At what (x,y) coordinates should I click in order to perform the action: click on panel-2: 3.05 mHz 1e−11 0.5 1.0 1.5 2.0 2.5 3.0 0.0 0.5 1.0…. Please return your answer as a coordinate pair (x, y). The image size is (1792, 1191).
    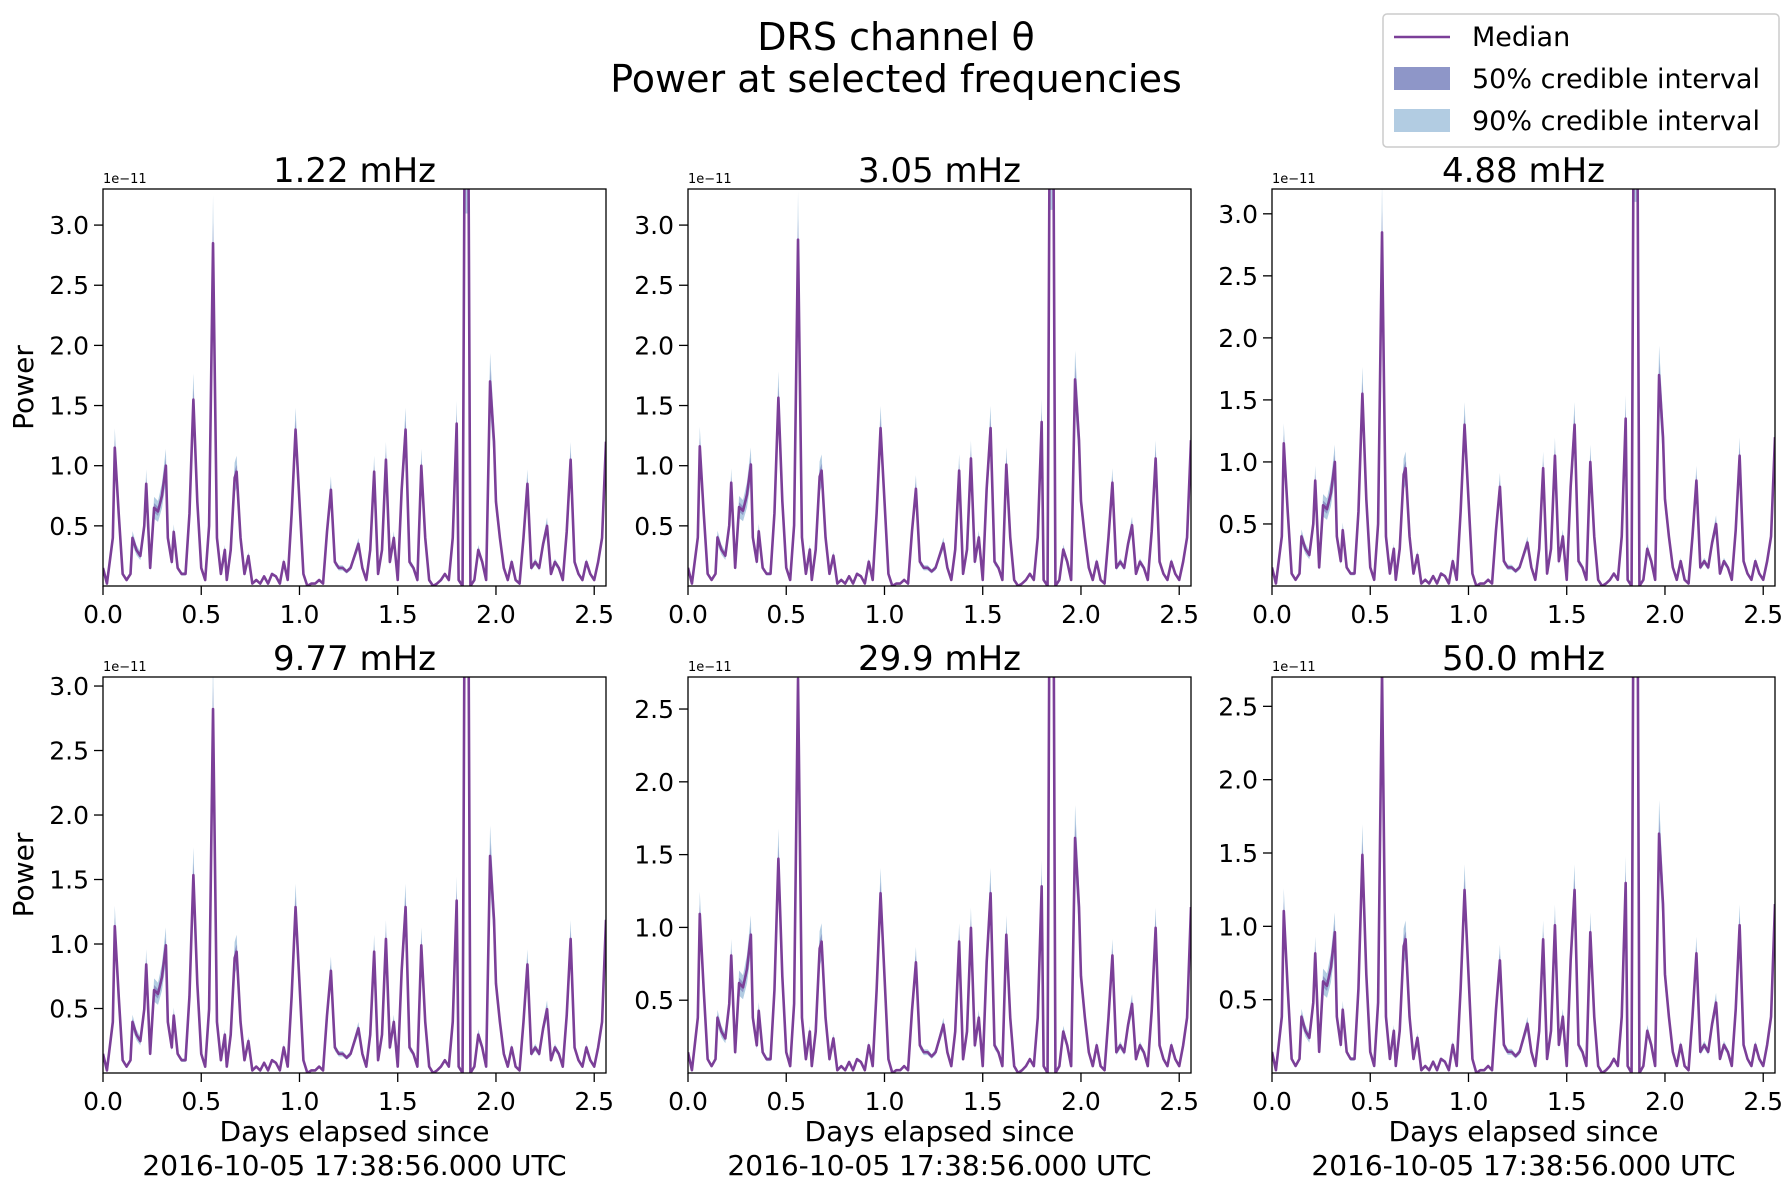
    Looking at the image, I should click on (916, 390).